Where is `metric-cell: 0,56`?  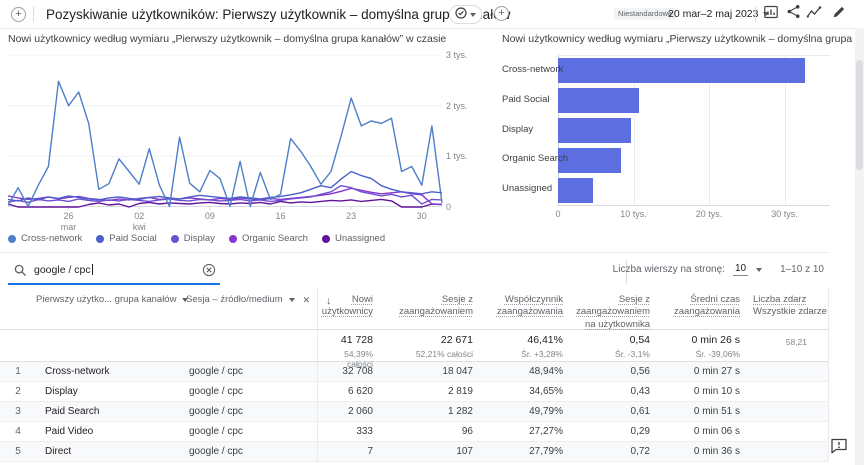
metric-cell: 0,56 is located at coordinates (640, 371).